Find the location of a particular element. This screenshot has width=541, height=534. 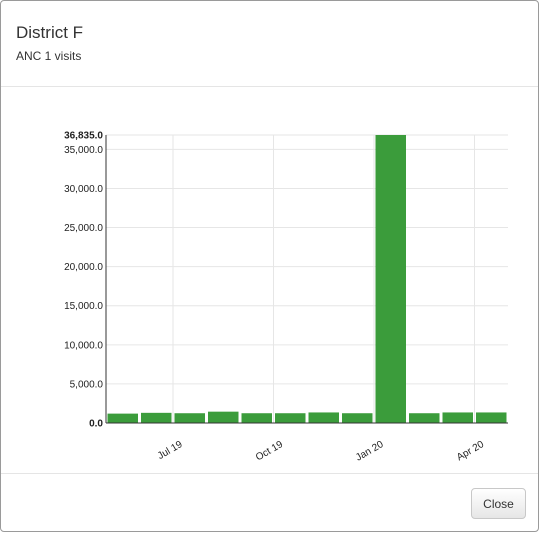

y-tick-label: 15,000.0 is located at coordinates (83, 306).